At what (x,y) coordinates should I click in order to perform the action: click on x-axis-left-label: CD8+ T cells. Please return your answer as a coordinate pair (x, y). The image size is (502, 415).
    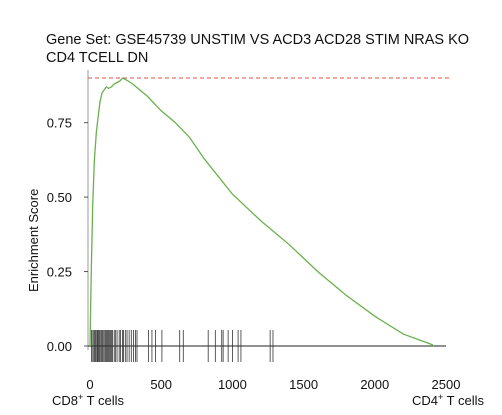
    Looking at the image, I should click on (88, 400).